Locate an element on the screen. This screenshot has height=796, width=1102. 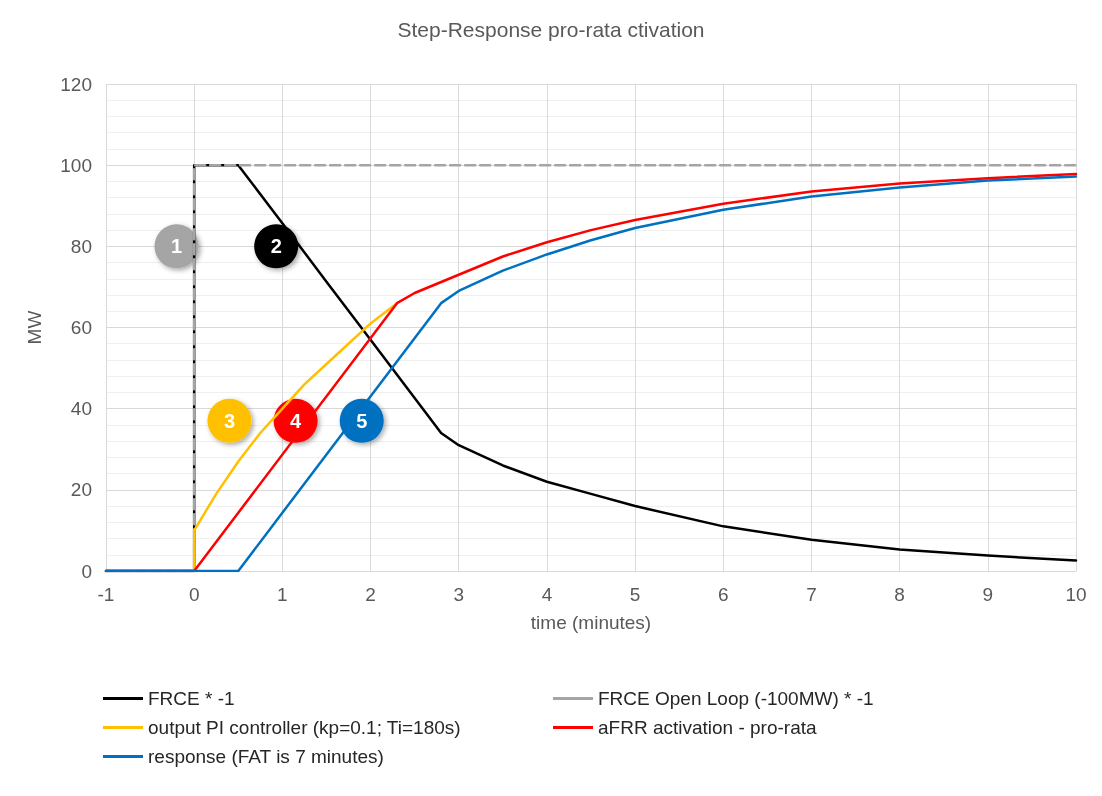
legend-label: FRCE Open Loop (-100MW) * -1 is located at coordinates (736, 698).